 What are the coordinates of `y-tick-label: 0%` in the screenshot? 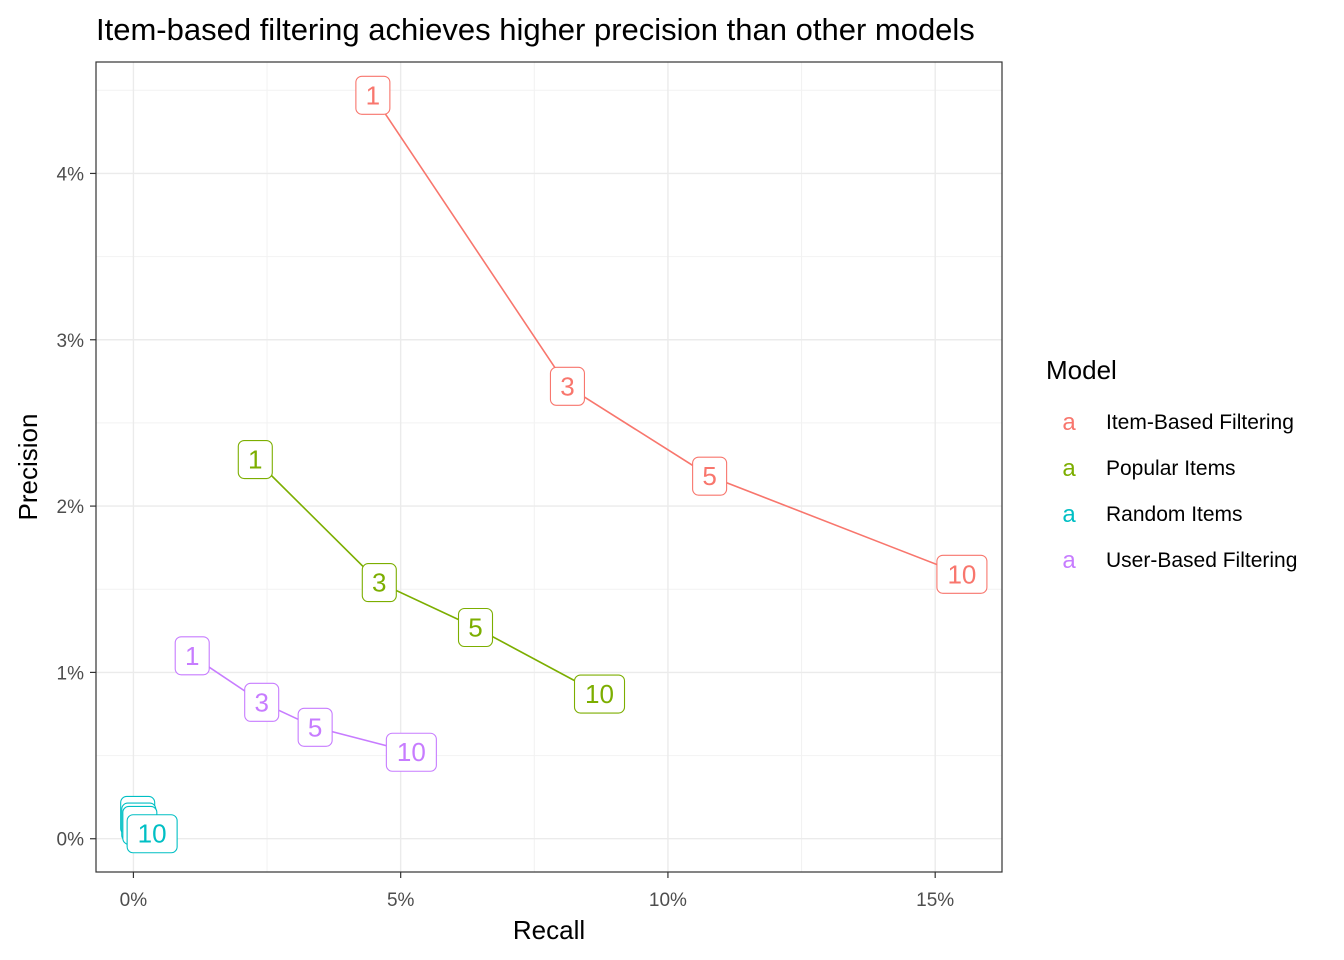 It's located at (71, 840).